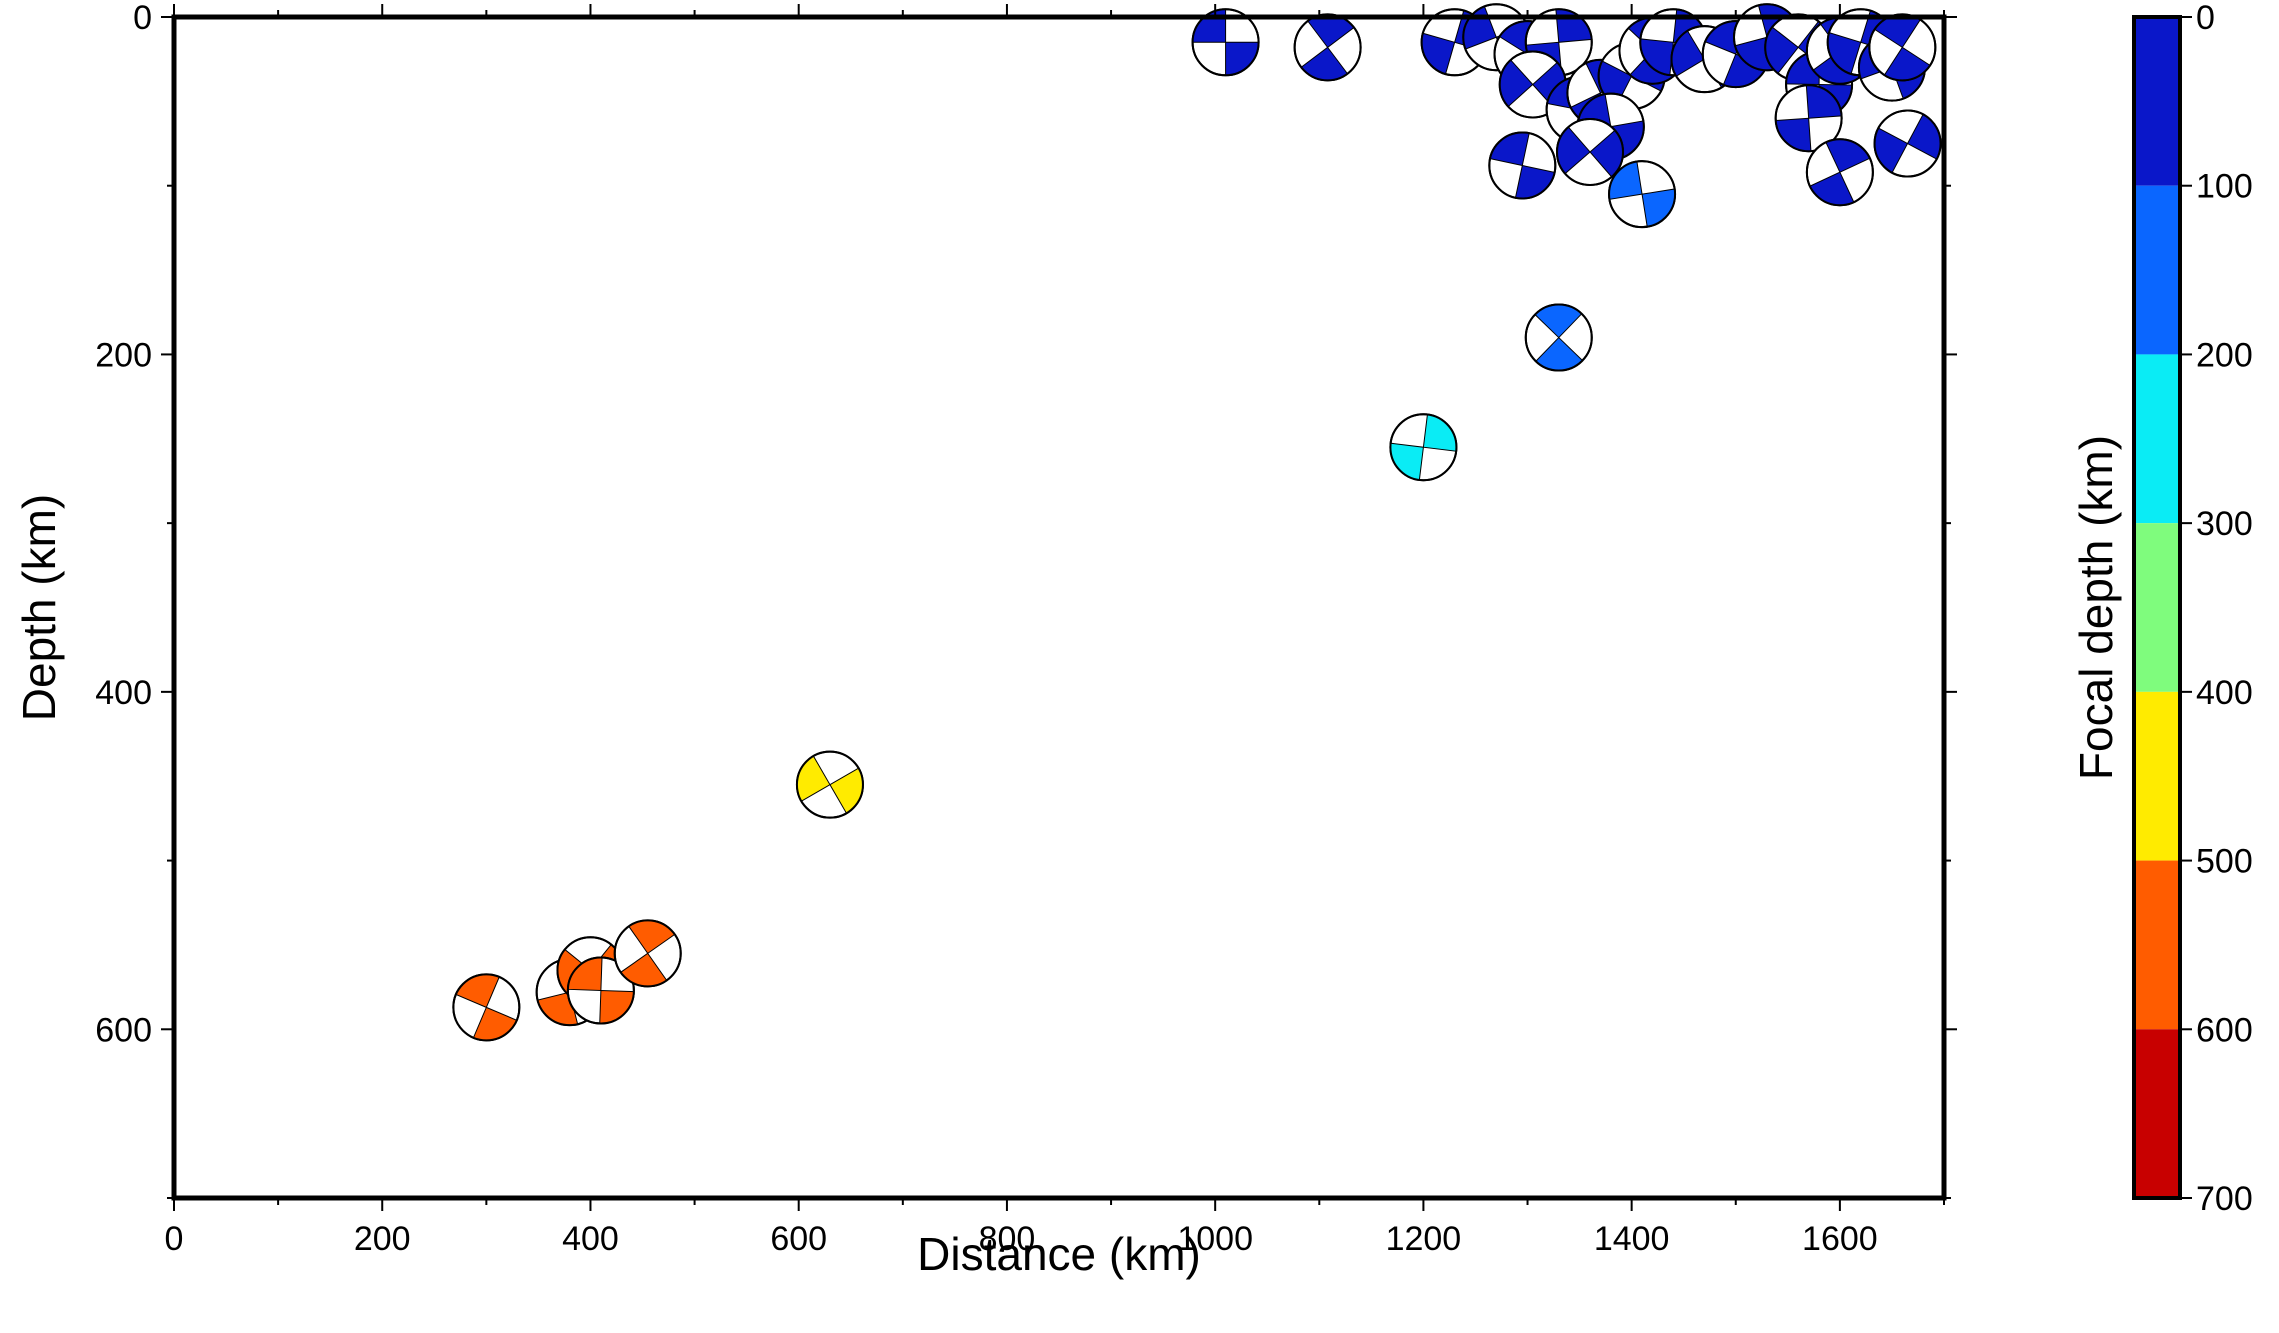 Image resolution: width=2279 pixels, height=1333 pixels. Describe the element at coordinates (590, 1239) in the screenshot. I see `x-tick-label: 400` at that location.